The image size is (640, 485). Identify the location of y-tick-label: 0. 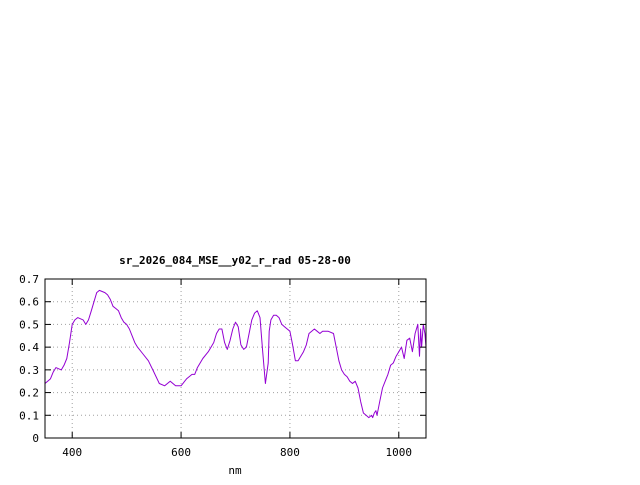
(35, 438).